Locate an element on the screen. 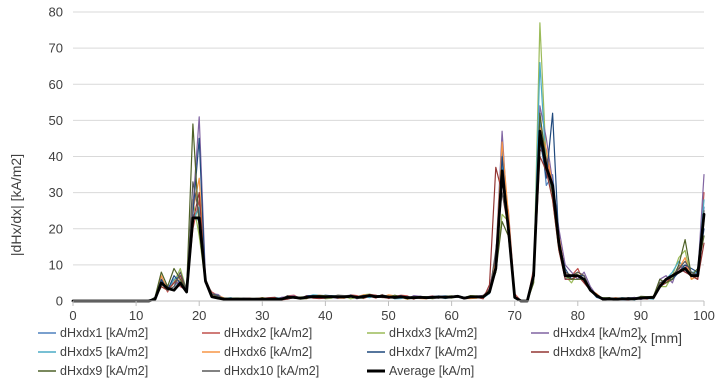 This screenshot has width=718, height=391. x-axis-title: x [mm] is located at coordinates (661, 338).